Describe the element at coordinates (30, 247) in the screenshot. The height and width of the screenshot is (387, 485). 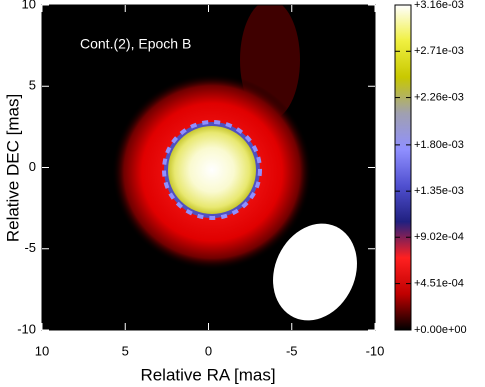
I see `y-tick-label: -5` at that location.